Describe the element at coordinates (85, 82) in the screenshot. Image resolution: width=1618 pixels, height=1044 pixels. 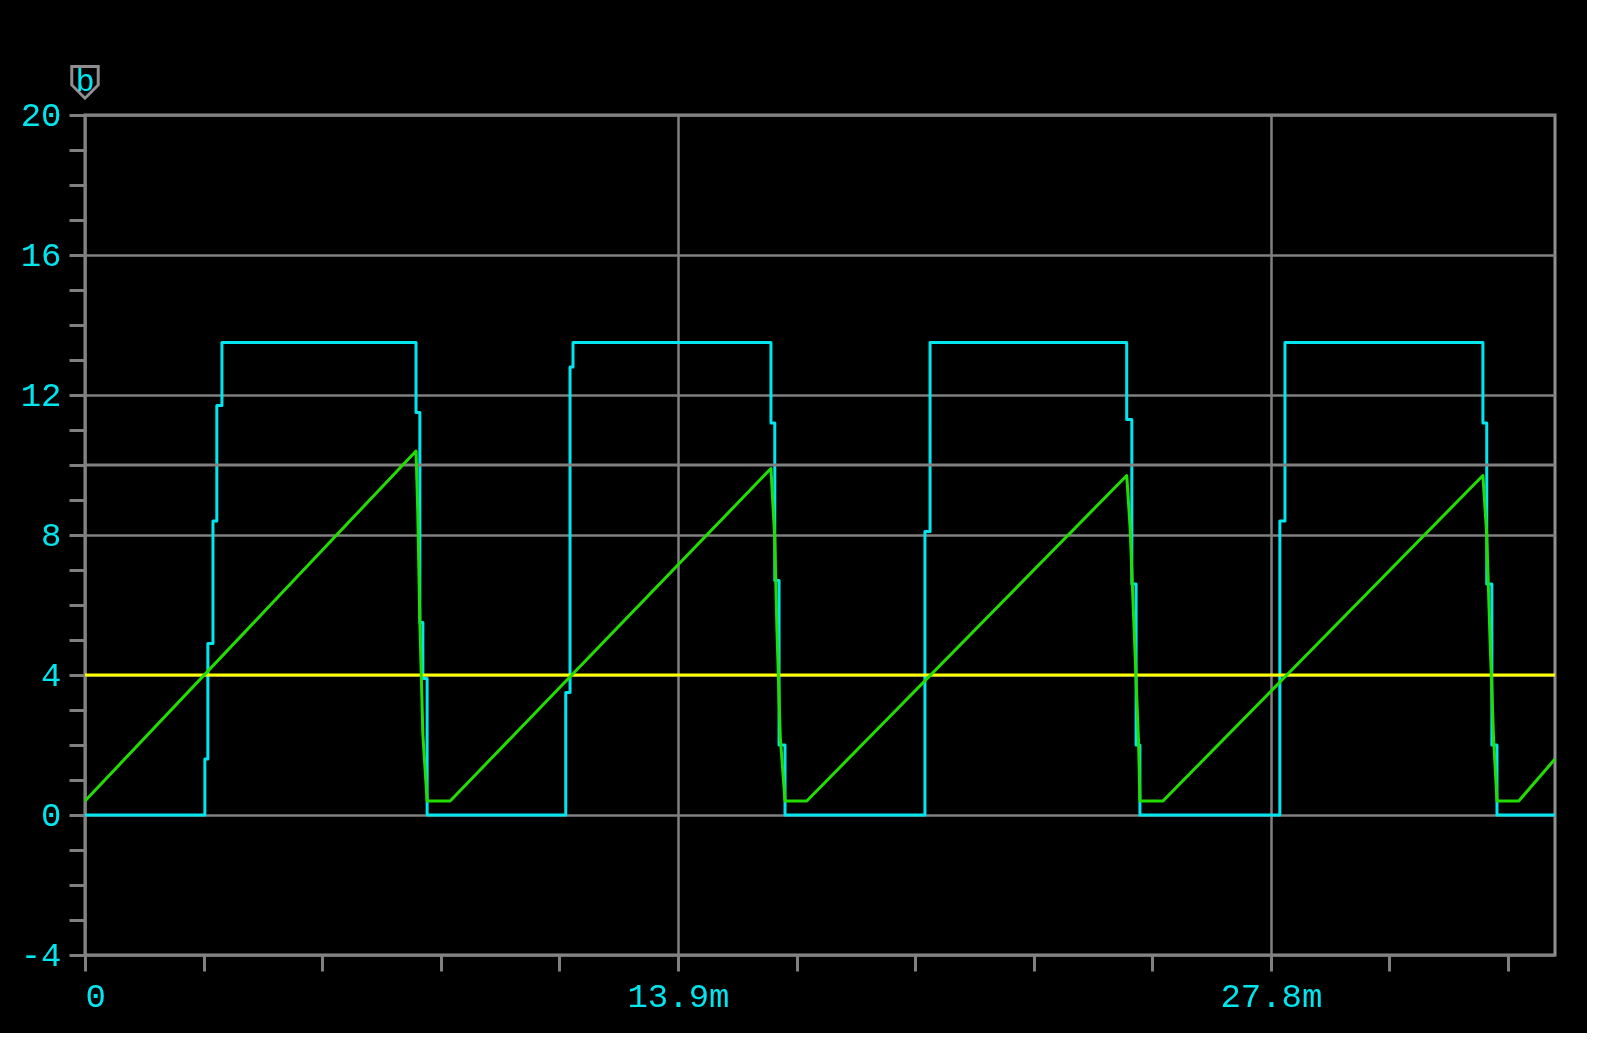
I see `text: b` at that location.